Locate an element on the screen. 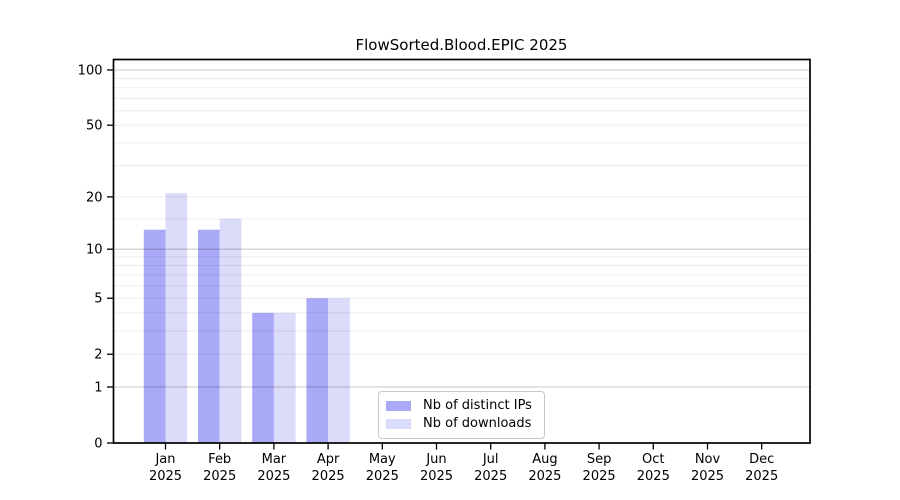 The image size is (900, 500). y-tick-label-5: 5 is located at coordinates (98, 299).